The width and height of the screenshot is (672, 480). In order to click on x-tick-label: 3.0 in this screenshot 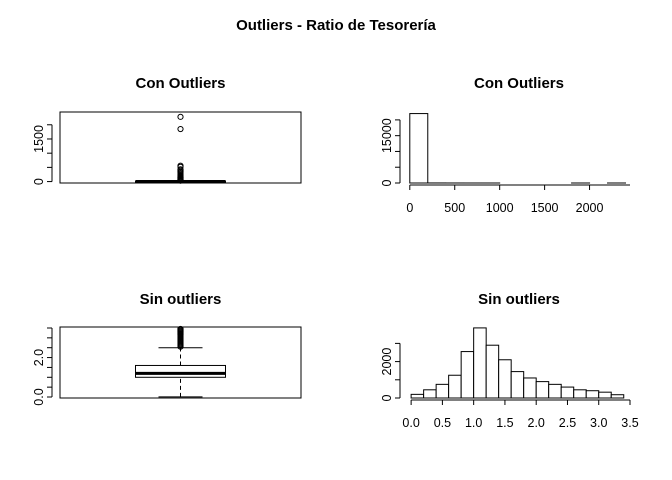, I will do `click(598, 423)`.